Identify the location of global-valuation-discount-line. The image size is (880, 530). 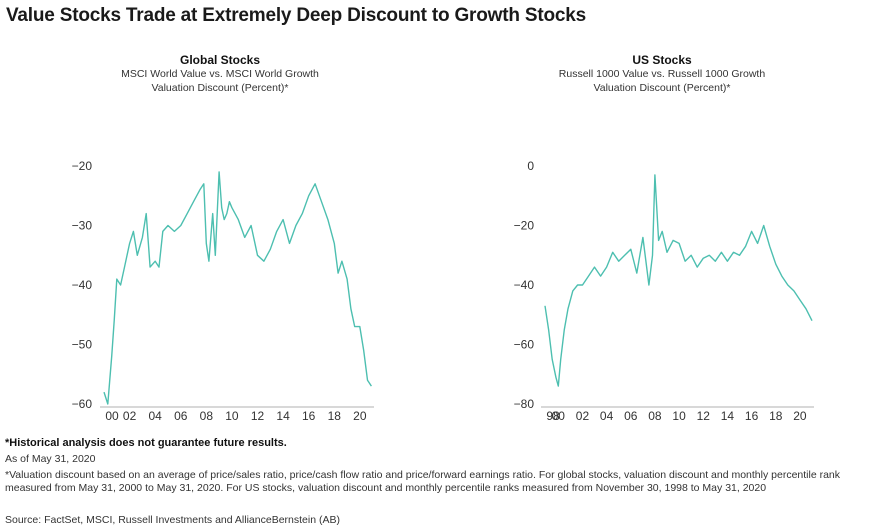
(237, 288).